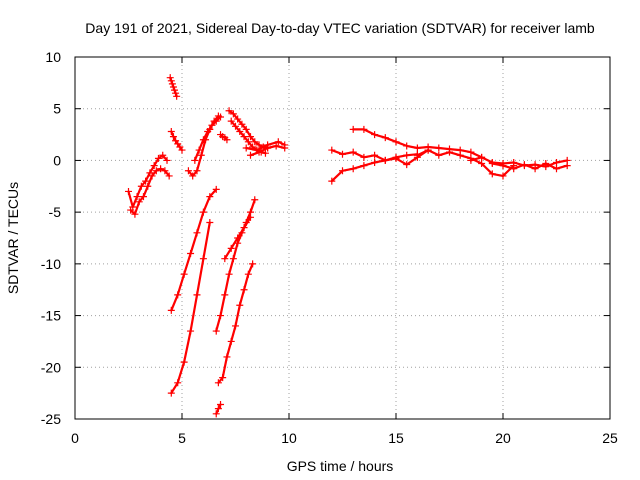  I want to click on y-tick-label: -25, so click(51, 419).